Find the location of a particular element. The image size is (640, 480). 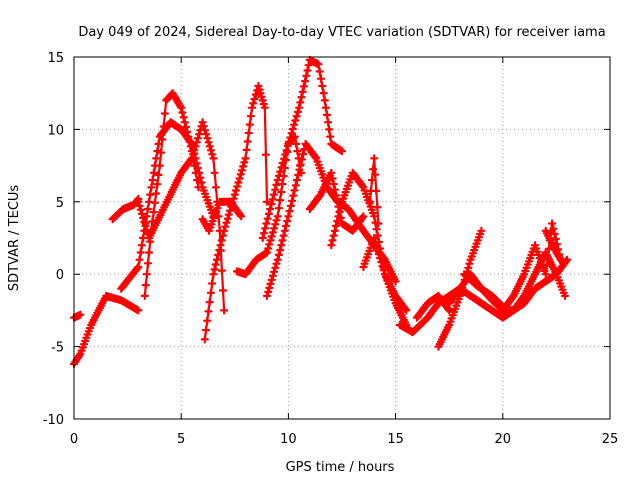

x-axis-label: GPS time / hours is located at coordinates (340, 467).